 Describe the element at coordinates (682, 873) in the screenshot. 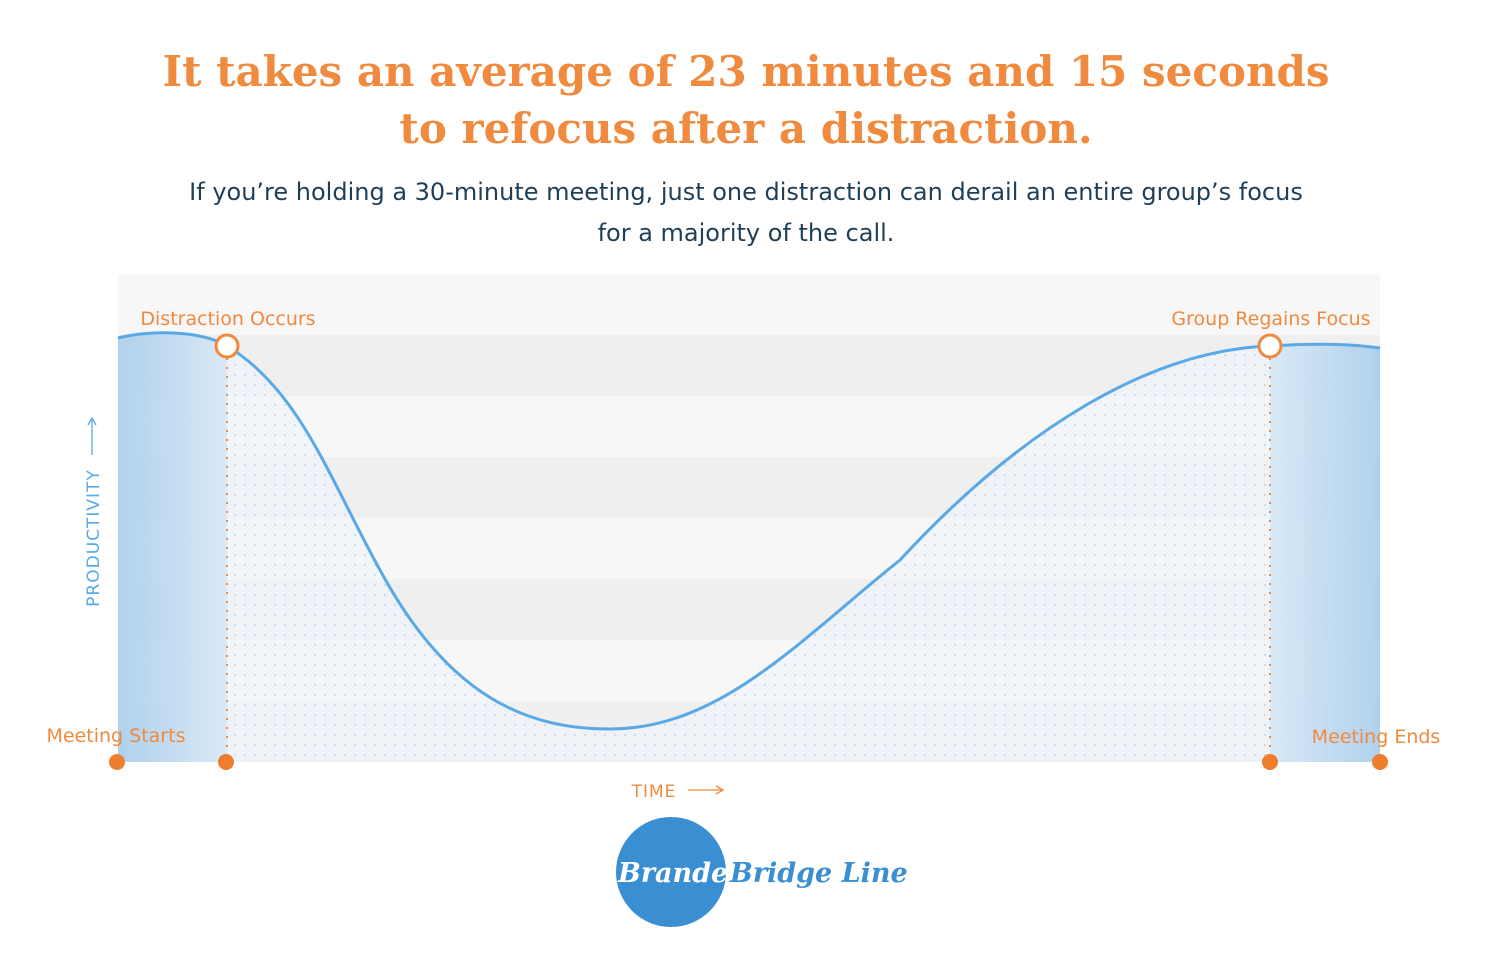

I see `logo-text: Branded` at that location.